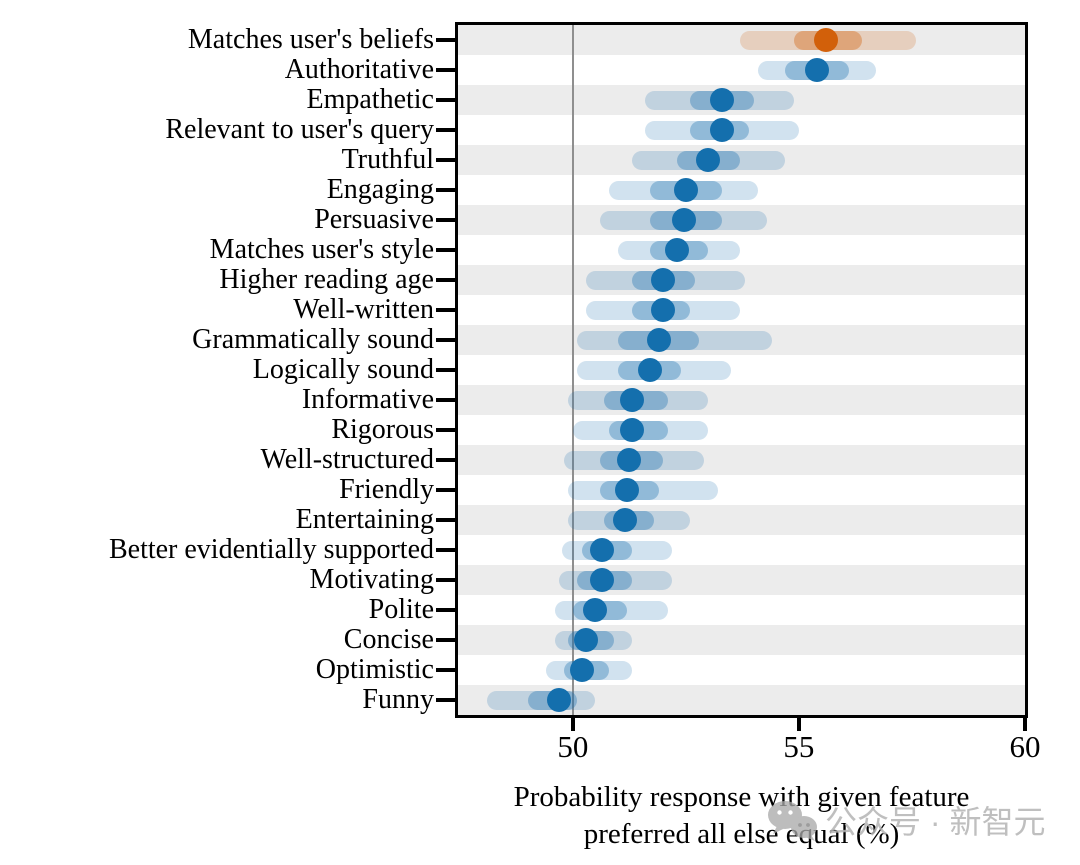 Image resolution: width=1080 pixels, height=865 pixels. Describe the element at coordinates (380, 189) in the screenshot. I see `category-label: Engaging` at that location.